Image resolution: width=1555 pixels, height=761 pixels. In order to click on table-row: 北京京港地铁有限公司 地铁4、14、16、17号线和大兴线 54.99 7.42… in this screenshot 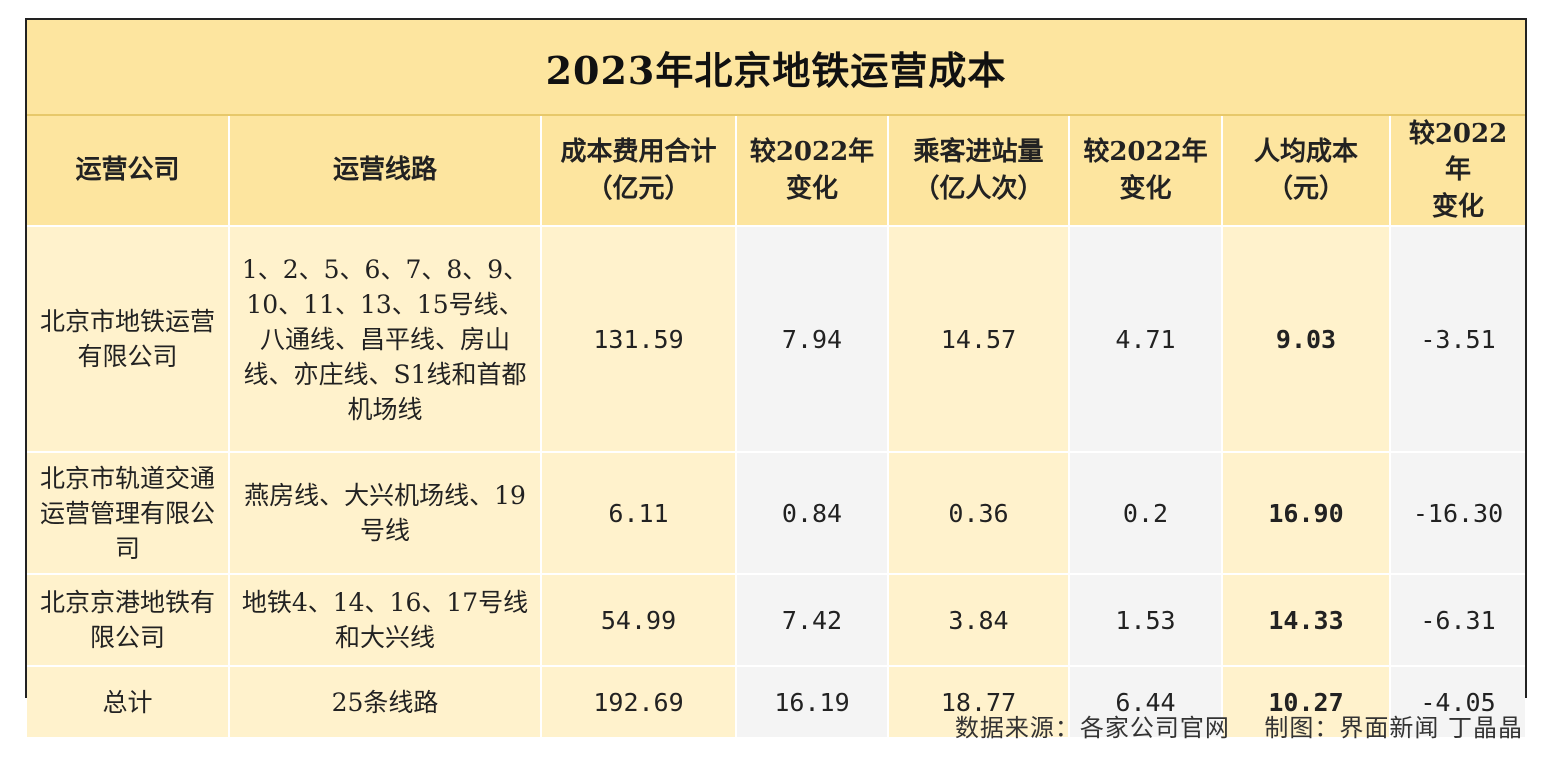, I will do `click(776, 621)`.